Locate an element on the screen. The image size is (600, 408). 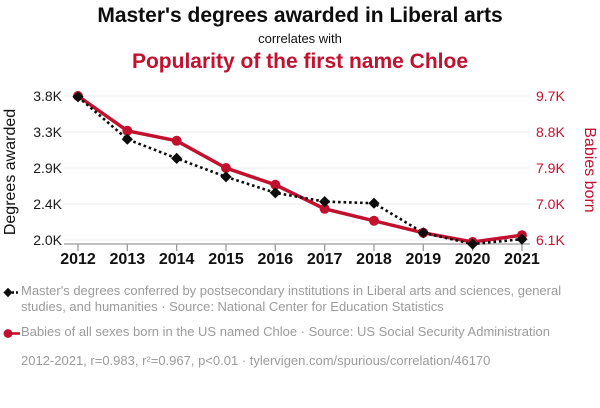
right-axis-tick-label: 6.1K is located at coordinates (550, 240).